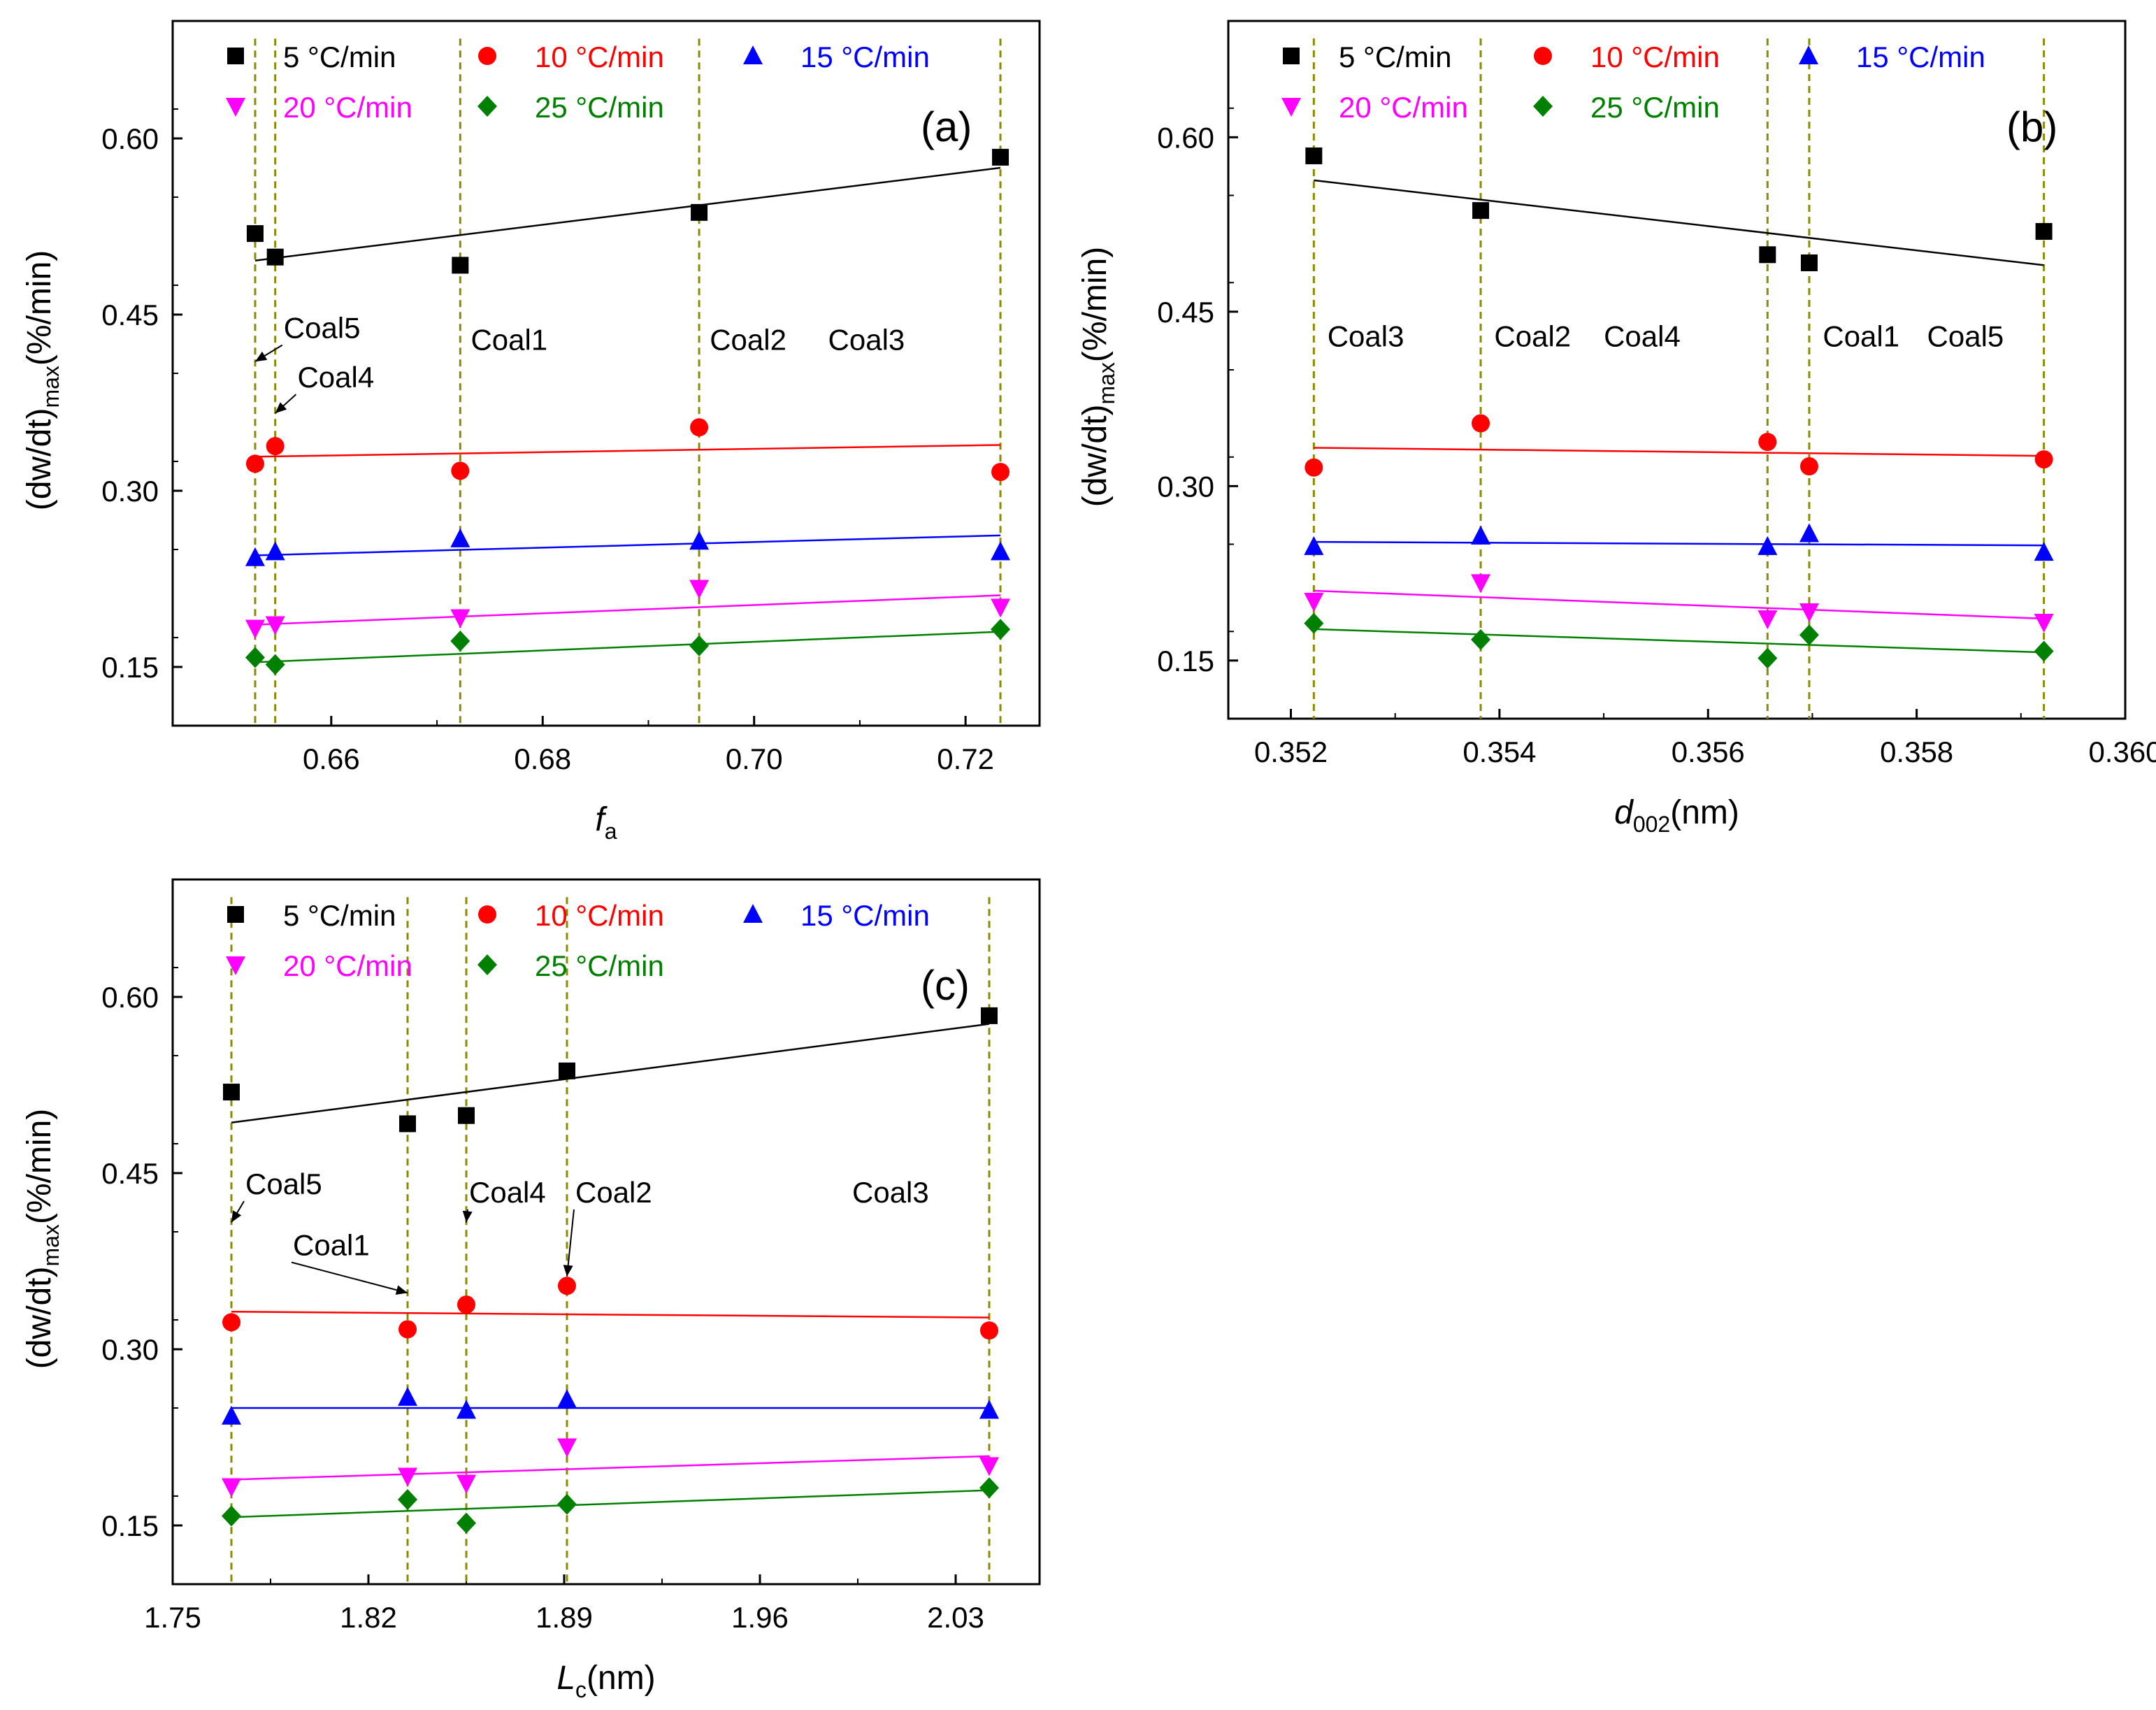  Describe the element at coordinates (1916, 751) in the screenshot. I see `x-tick-label: 0.358` at that location.